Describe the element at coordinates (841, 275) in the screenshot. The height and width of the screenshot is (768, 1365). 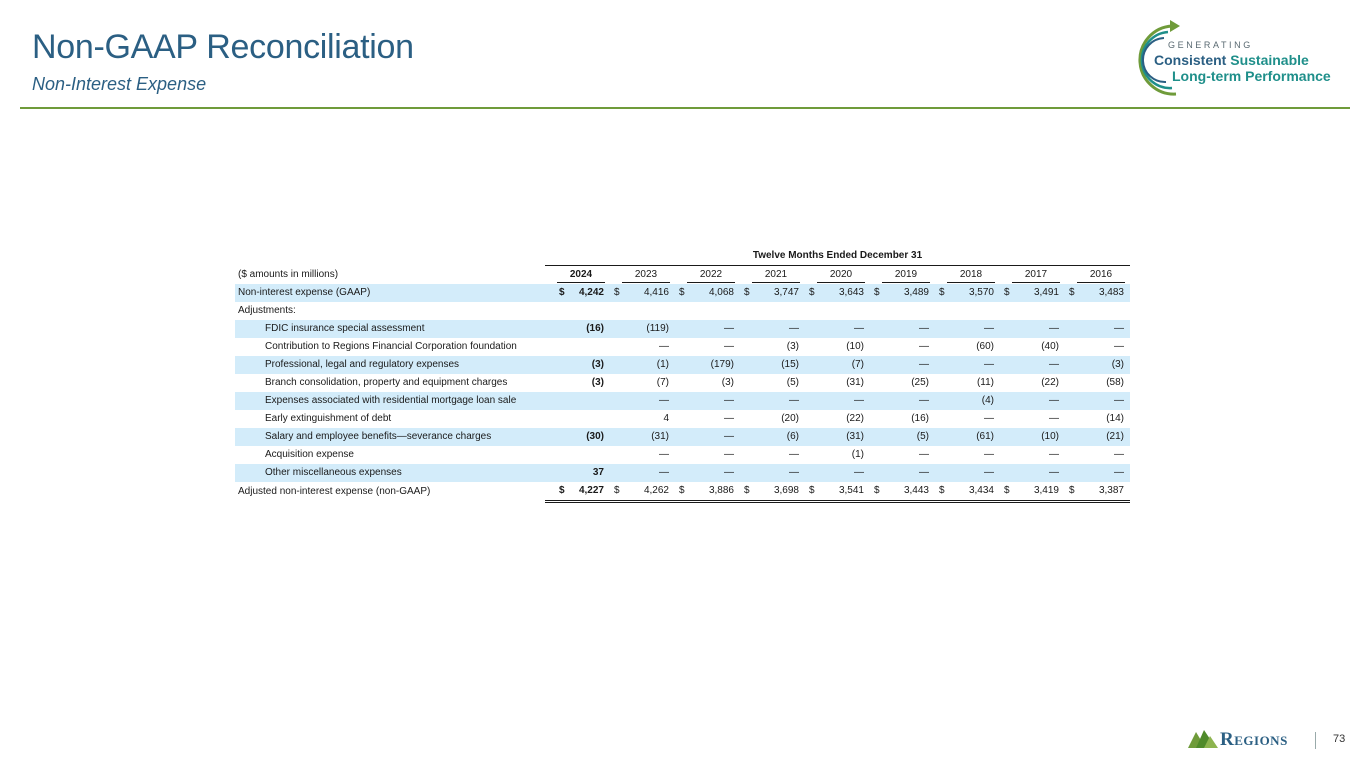
I see `year-label: 2020` at that location.